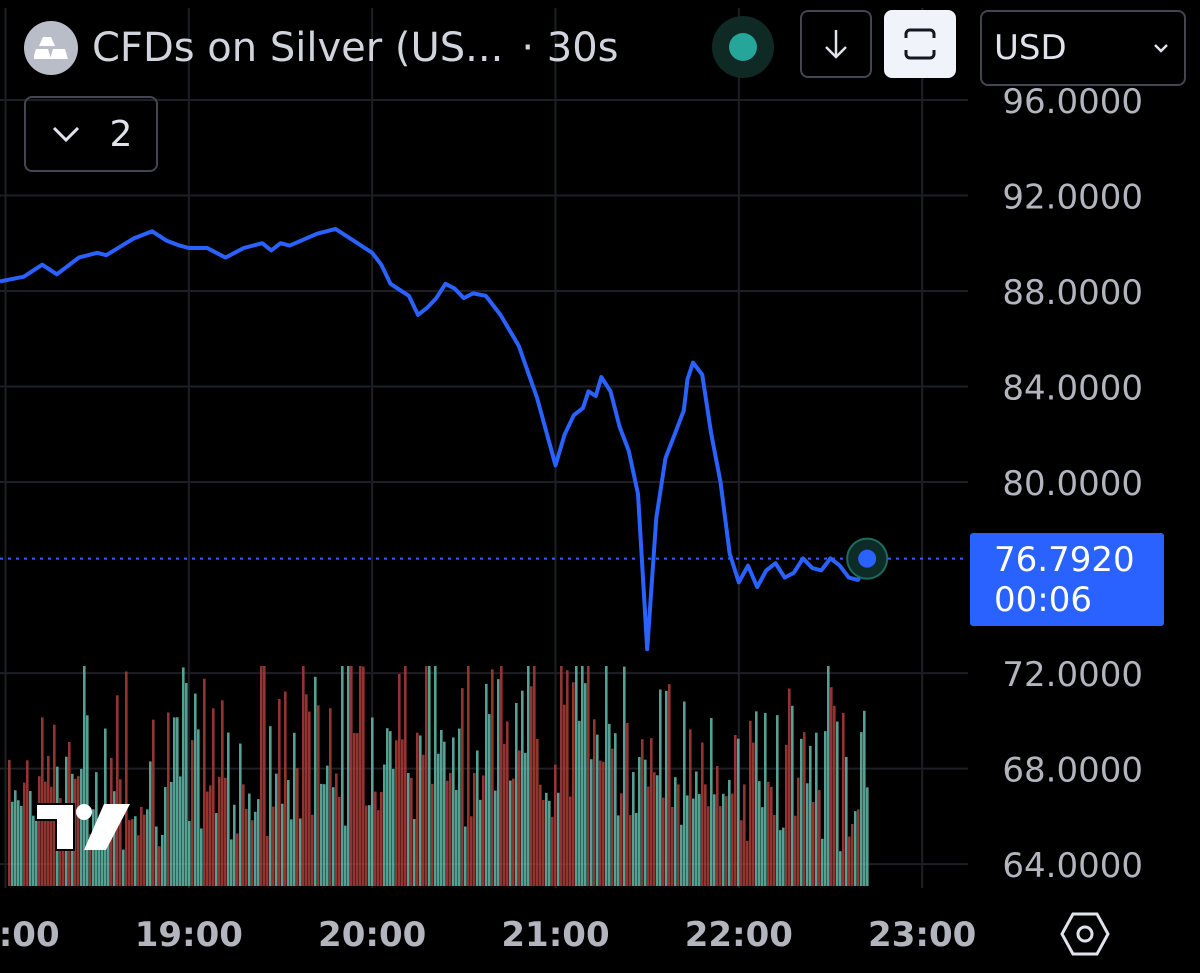 This screenshot has width=1200, height=973. What do you see at coordinates (488, 935) in the screenshot?
I see `time-axis: 18:00 19:00 20:00 21:00 22:00 23:00` at bounding box center [488, 935].